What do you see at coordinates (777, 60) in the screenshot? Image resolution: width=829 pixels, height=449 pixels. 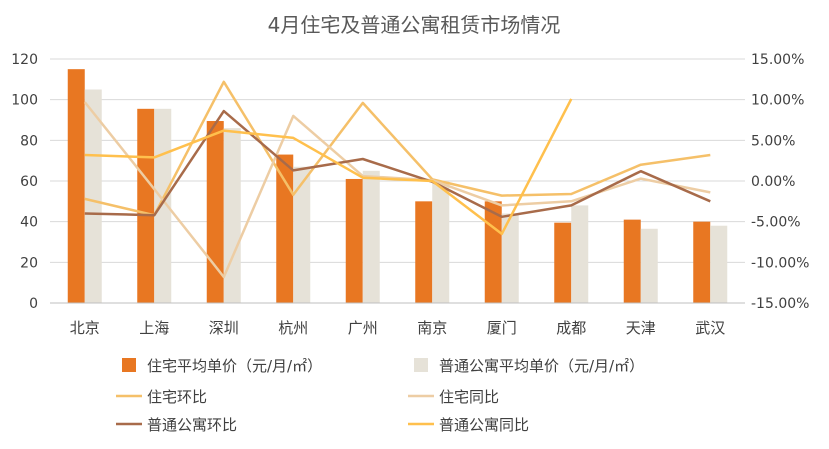 I see `right-tick-label: 15.00%` at bounding box center [777, 60].